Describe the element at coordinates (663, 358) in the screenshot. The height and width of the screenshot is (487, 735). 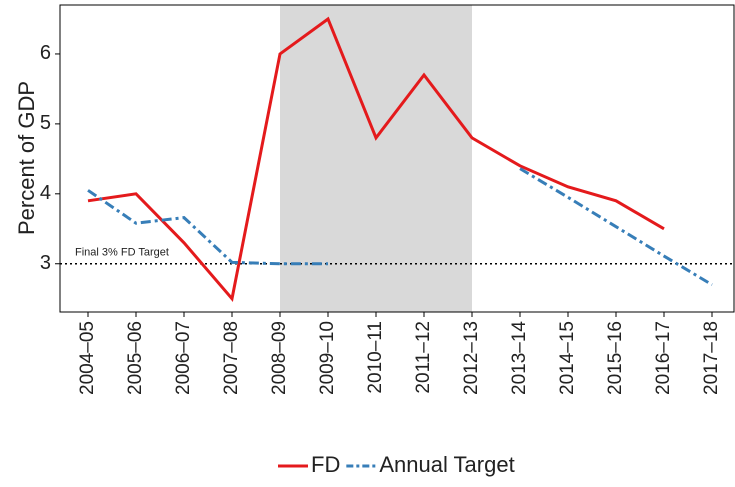
I see `x-tick-label: 2016–17` at that location.